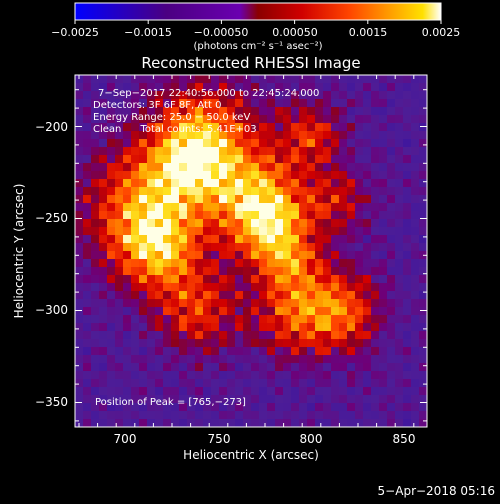  I want to click on colorbar-ticks, so click(258, 22).